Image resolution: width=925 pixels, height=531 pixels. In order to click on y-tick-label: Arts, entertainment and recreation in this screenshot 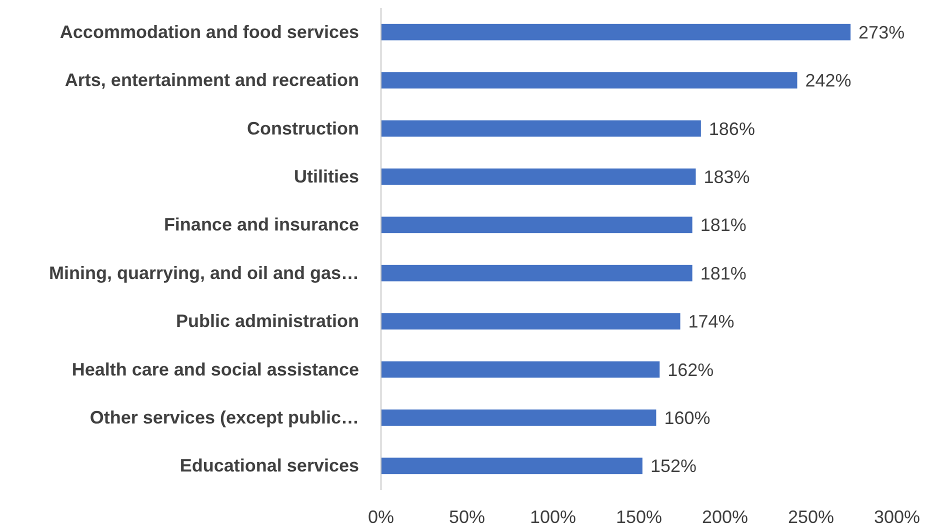, I will do `click(211, 80)`.